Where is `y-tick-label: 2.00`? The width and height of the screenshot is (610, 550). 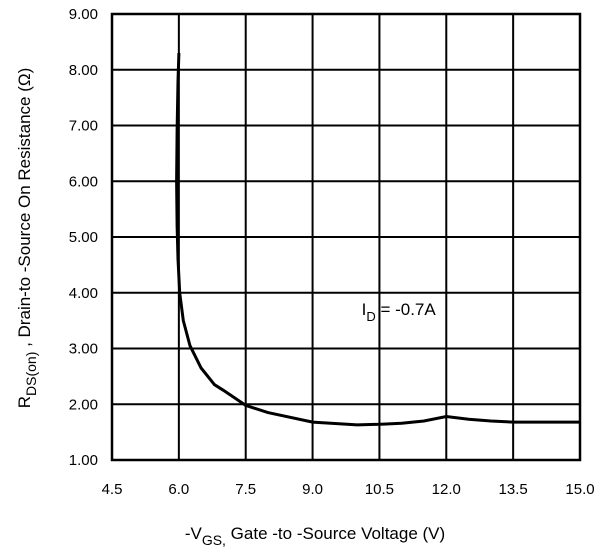
y-tick-label: 2.00 is located at coordinates (83, 404).